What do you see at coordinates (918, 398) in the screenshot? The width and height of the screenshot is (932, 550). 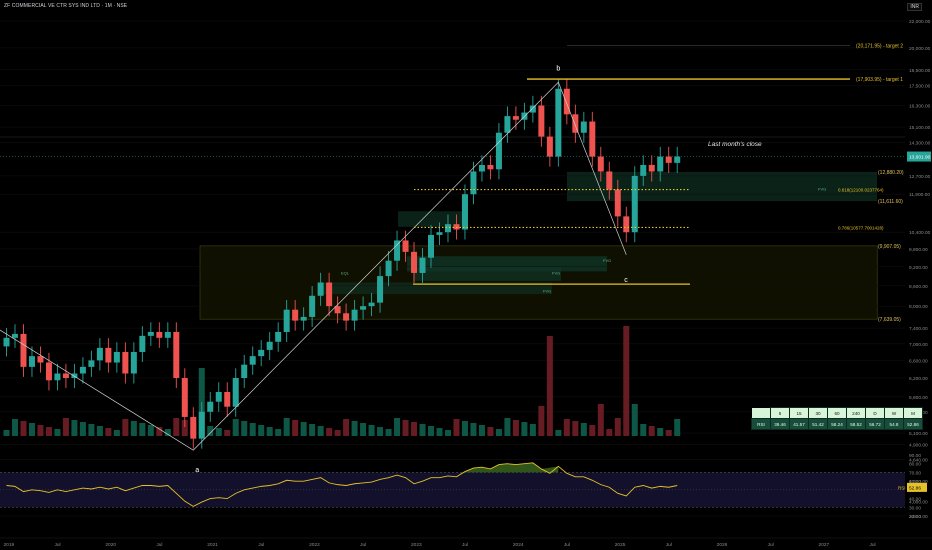 I see `y-tick-label: 5,800.00` at bounding box center [918, 398].